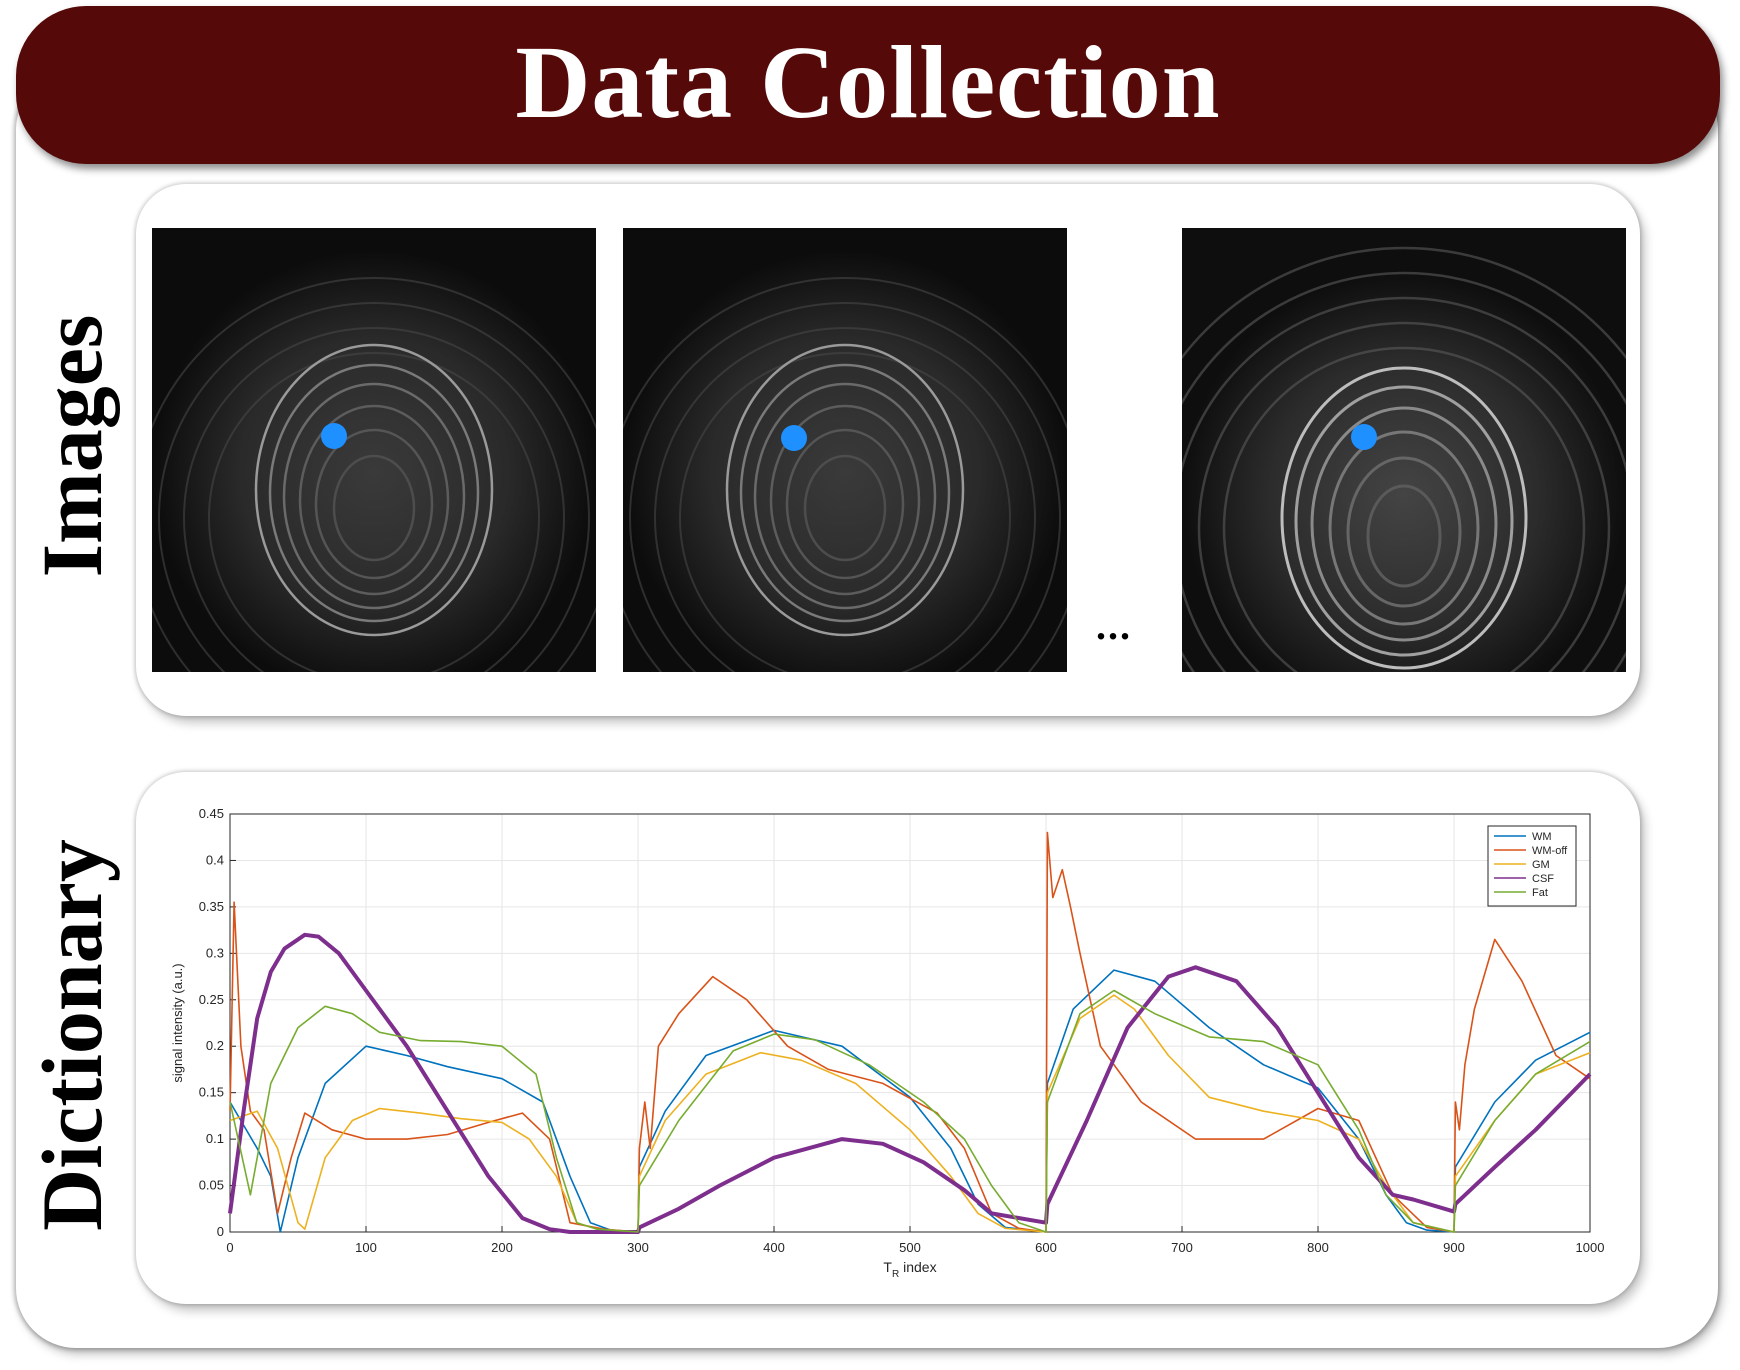 This screenshot has height=1370, width=1740. What do you see at coordinates (868, 82) in the screenshot?
I see `page-title: Data Collection` at bounding box center [868, 82].